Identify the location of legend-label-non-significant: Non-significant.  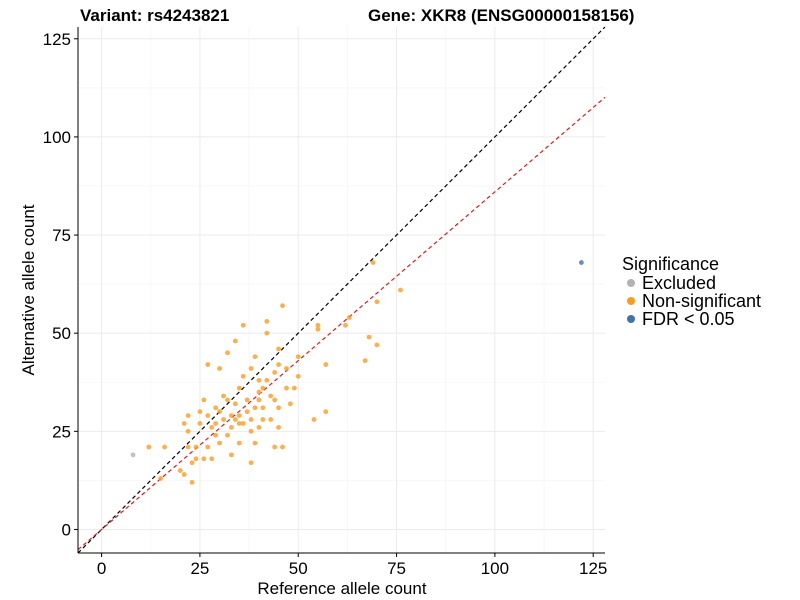
(701, 301).